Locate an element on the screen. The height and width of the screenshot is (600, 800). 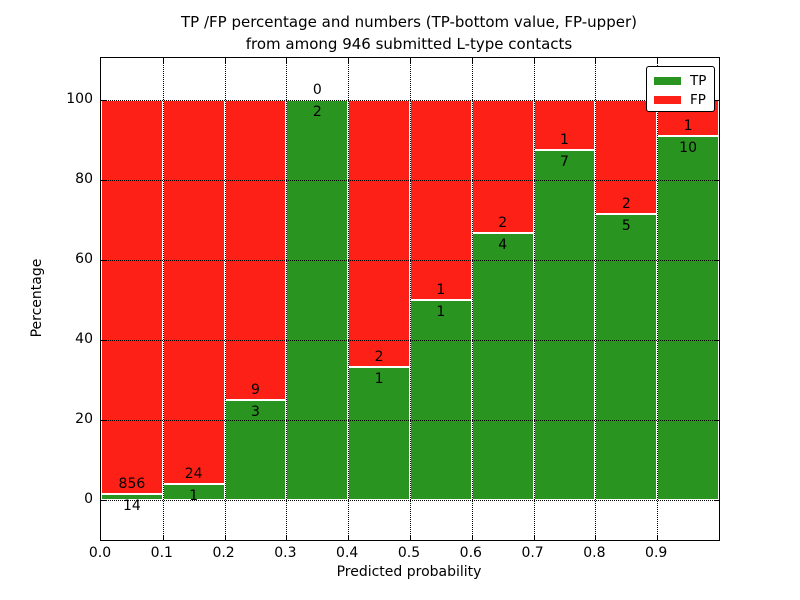
fp-count-annotation: 24 is located at coordinates (193, 474).